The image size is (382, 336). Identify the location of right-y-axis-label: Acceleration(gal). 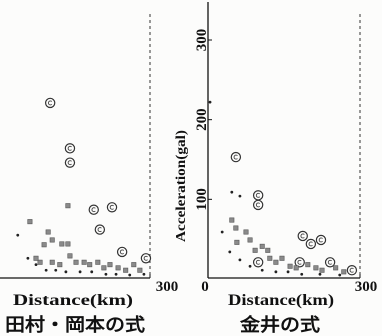
(181, 186).